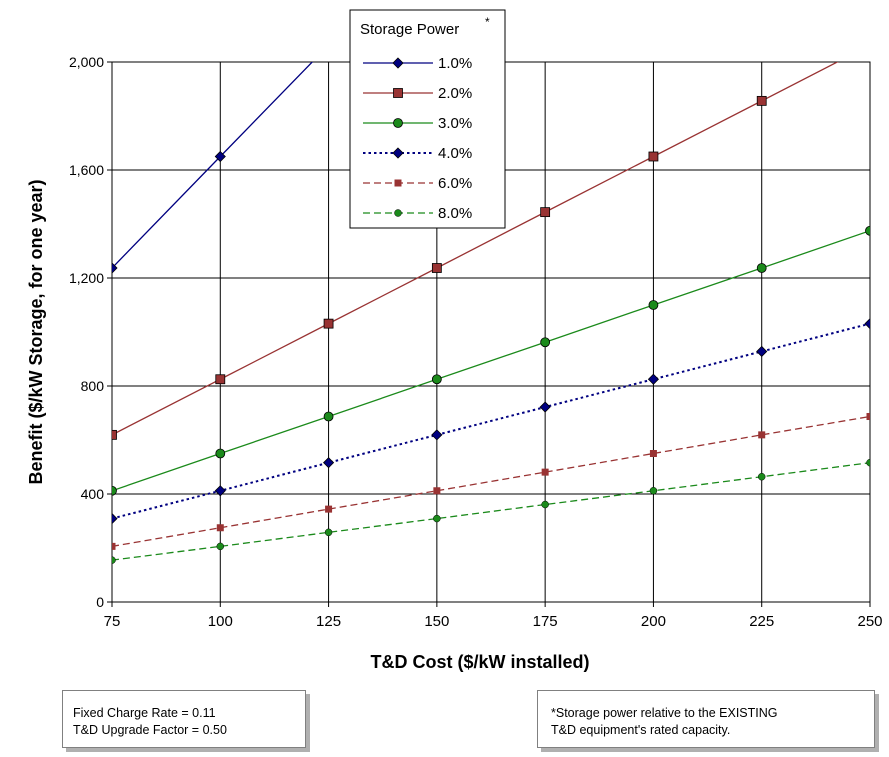  I want to click on legend-label: 2.0%, so click(455, 93).